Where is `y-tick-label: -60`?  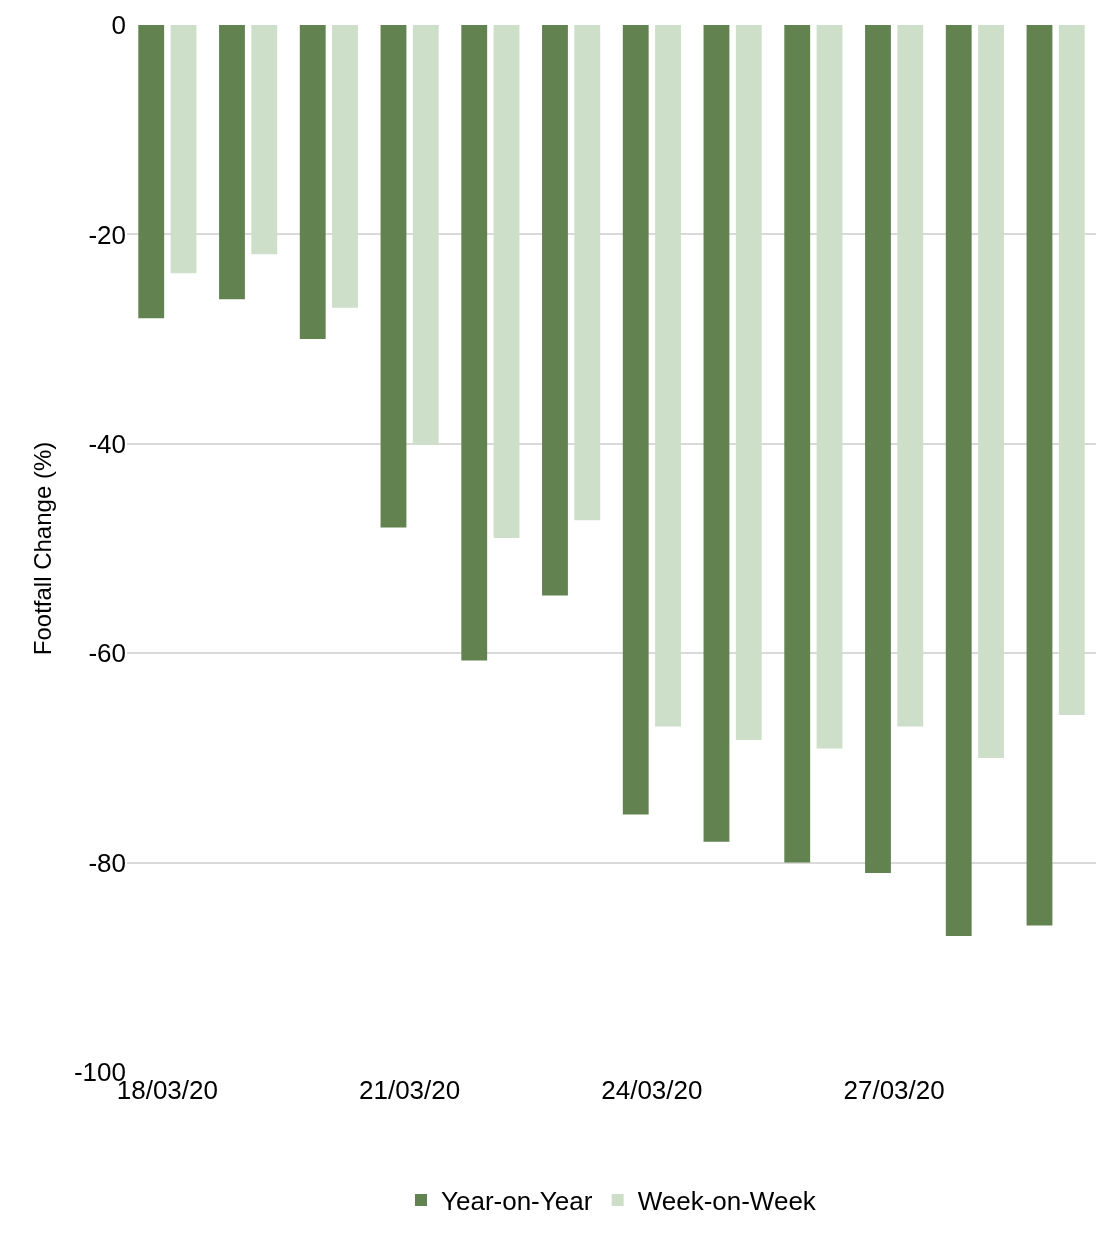
y-tick-label: -60 is located at coordinates (107, 653).